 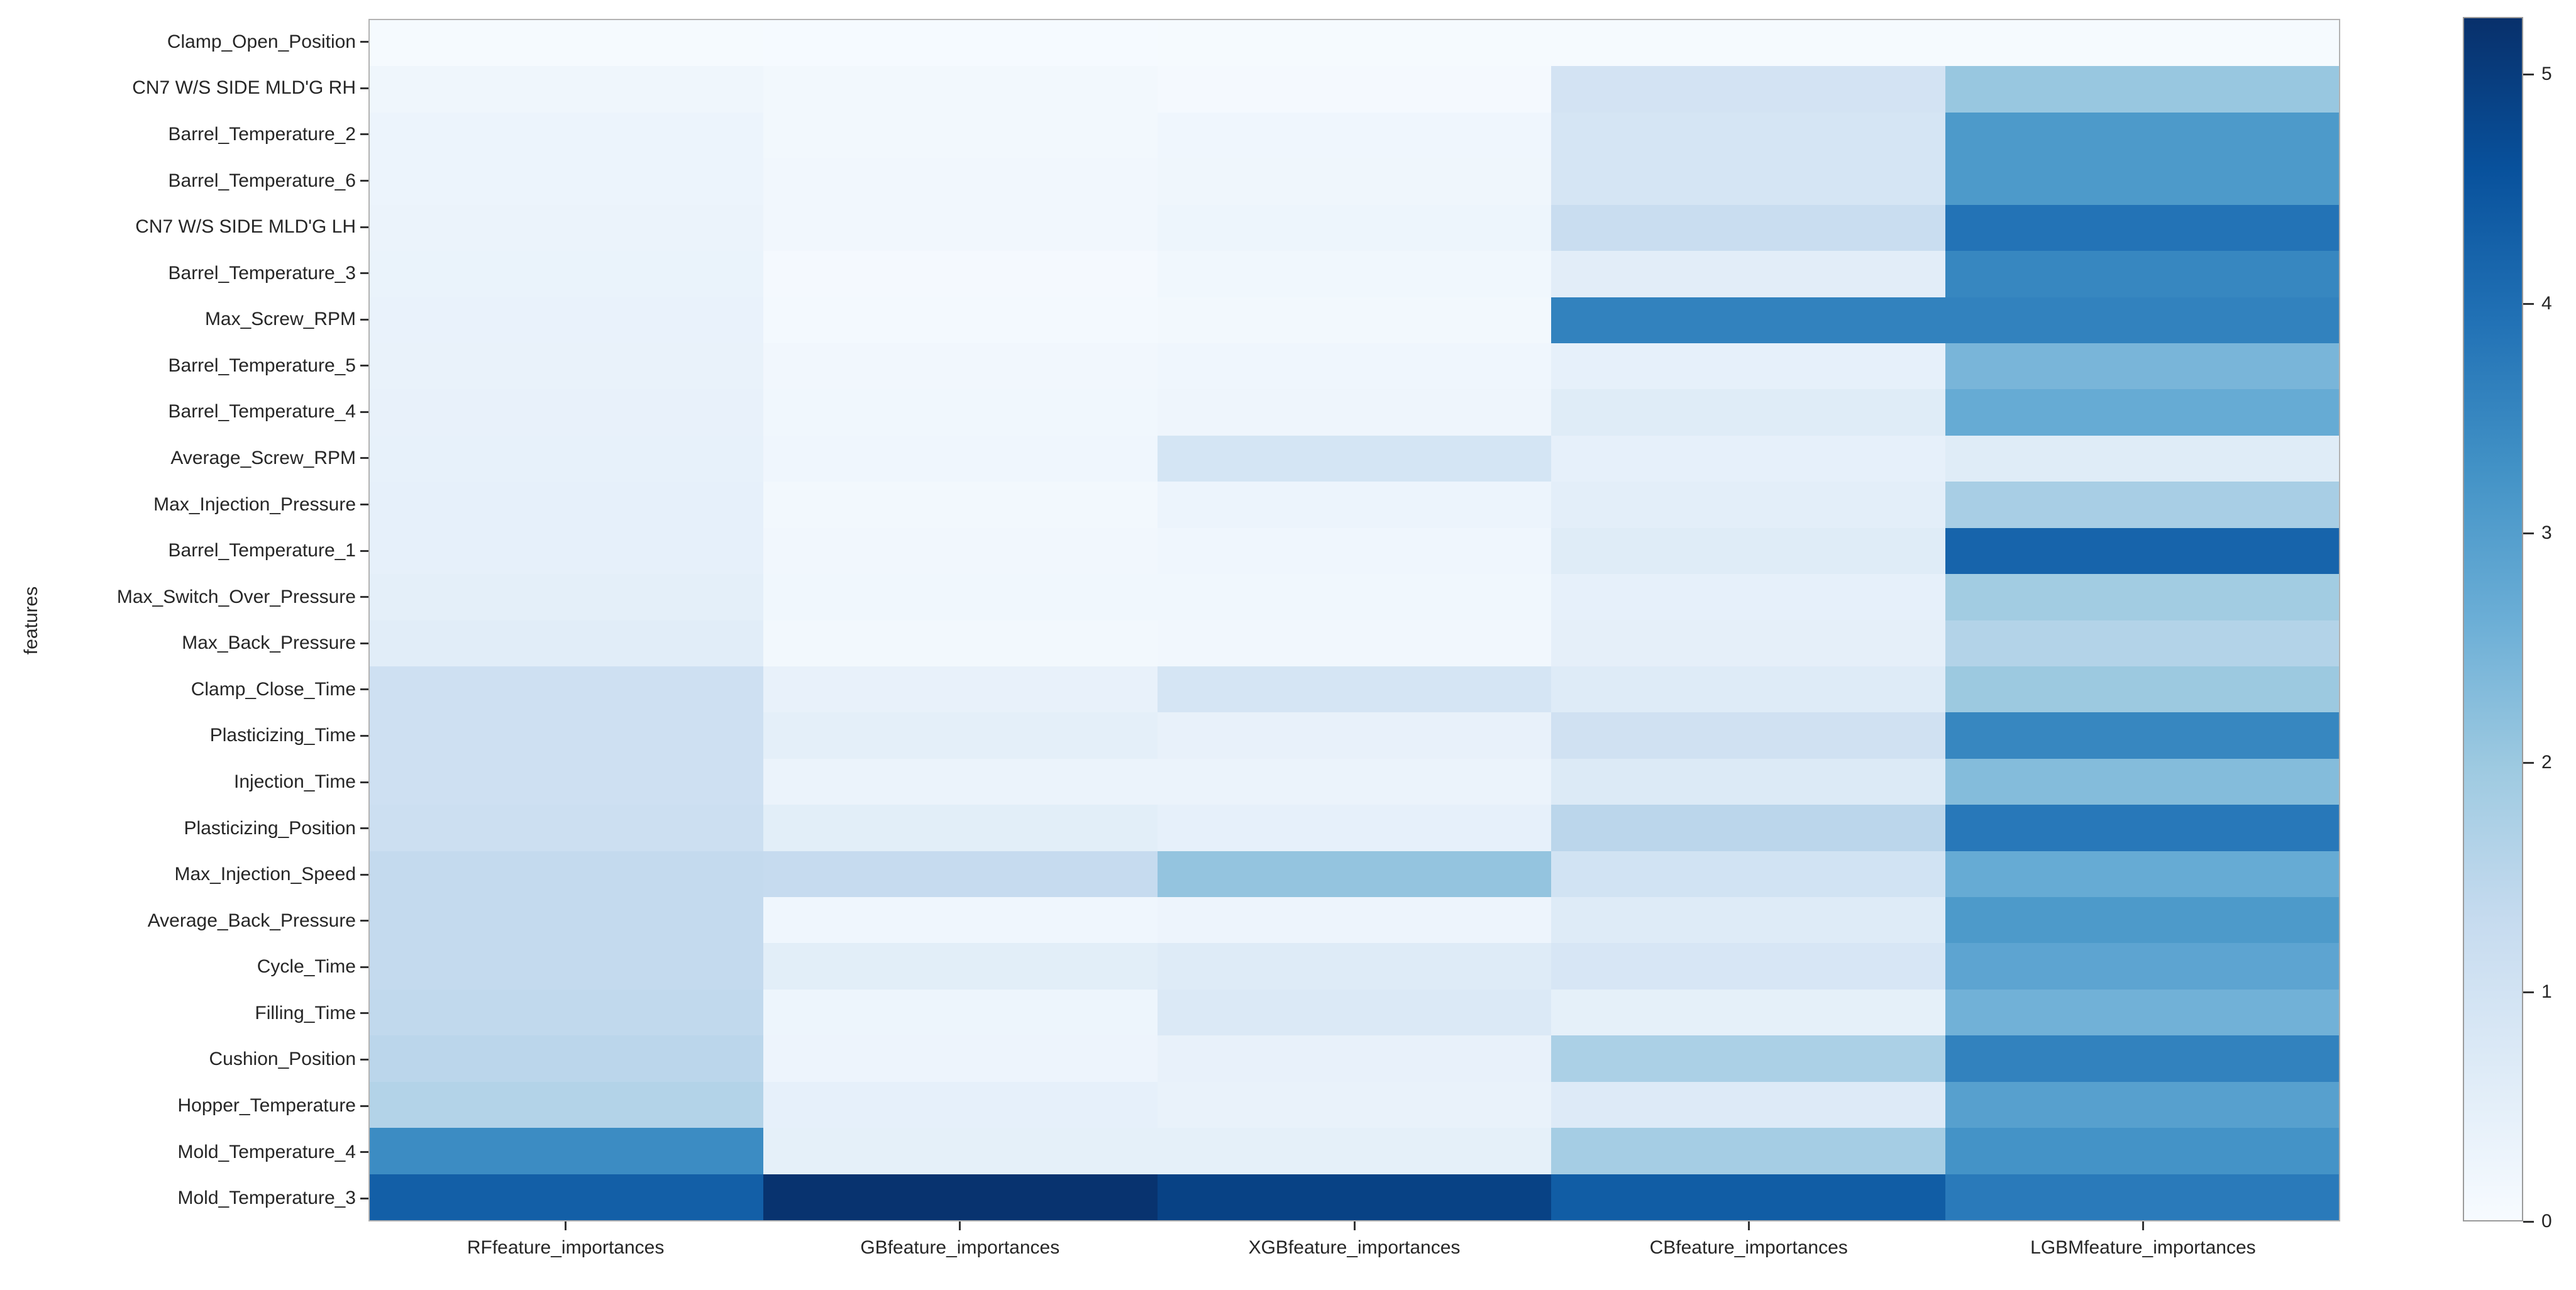 What do you see at coordinates (267, 1105) in the screenshot?
I see `y-tick-label: Hopper_Temperature` at bounding box center [267, 1105].